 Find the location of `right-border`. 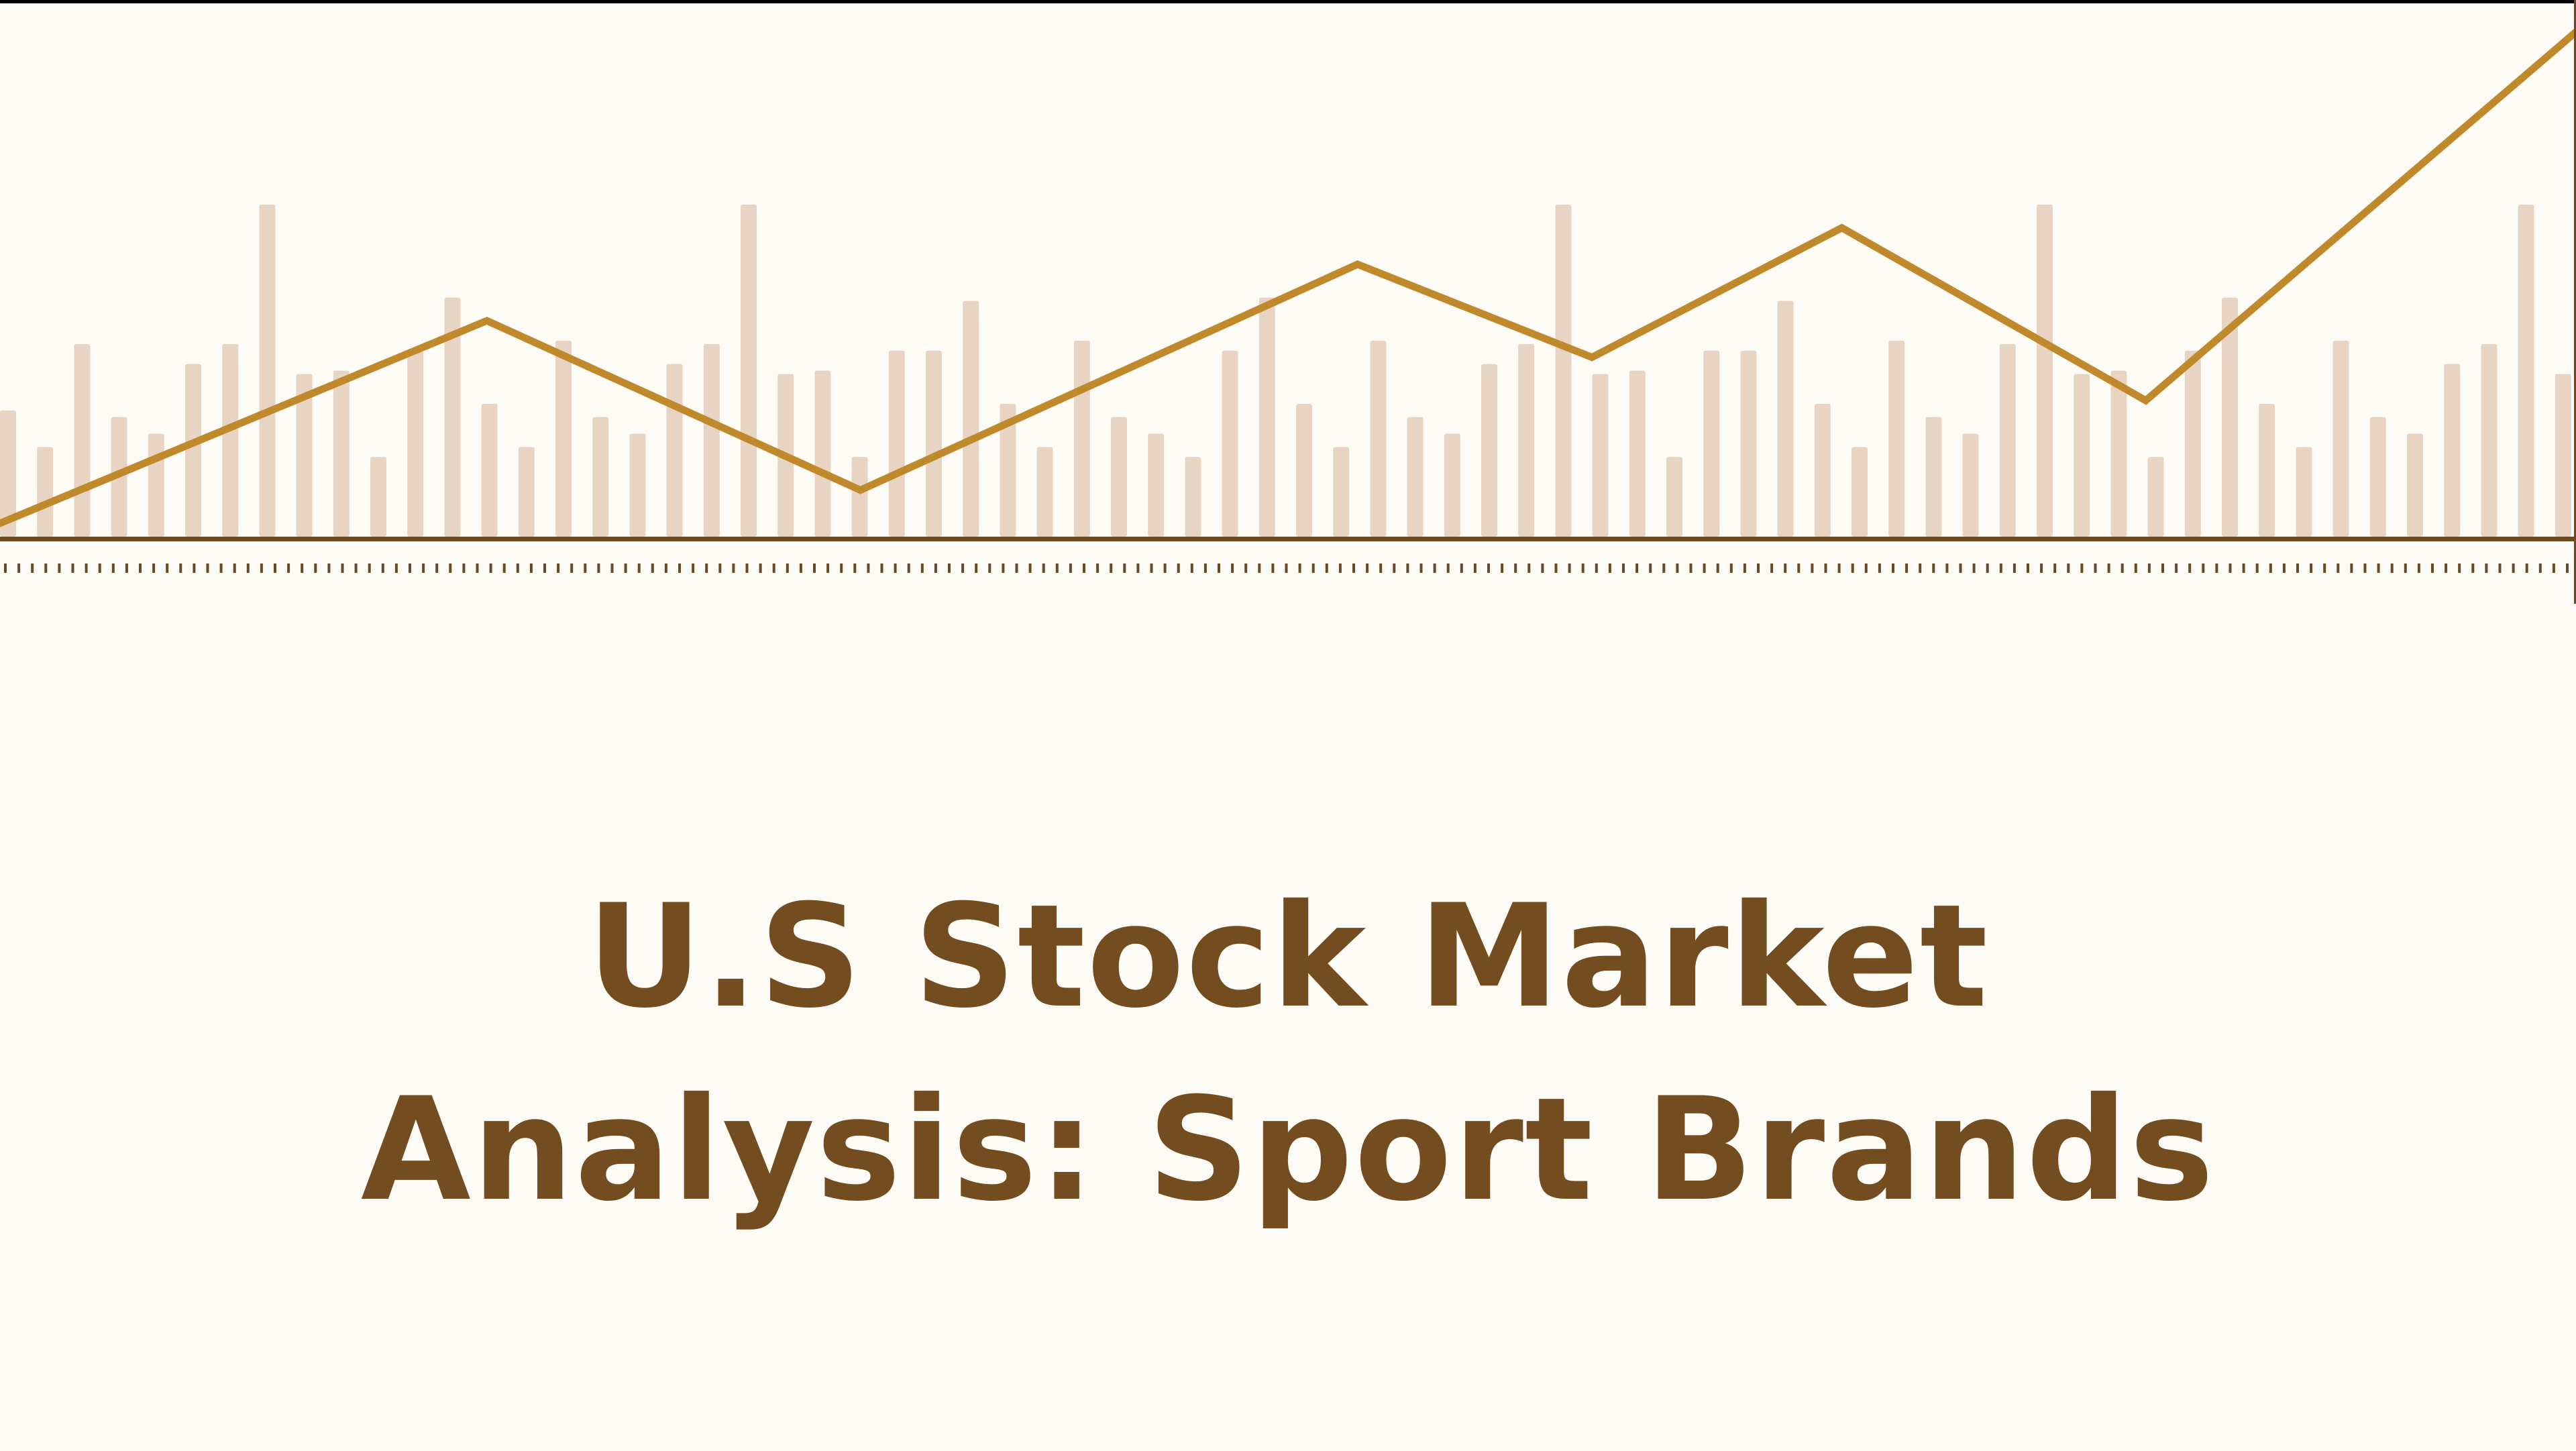

right-border is located at coordinates (2575, 302).